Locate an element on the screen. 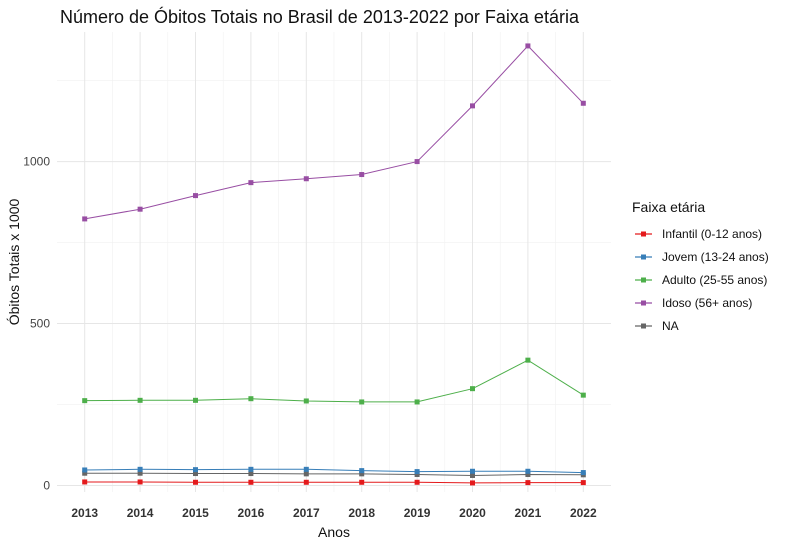 This screenshot has width=787, height=551. x-tick-label: 2022 is located at coordinates (583, 513).